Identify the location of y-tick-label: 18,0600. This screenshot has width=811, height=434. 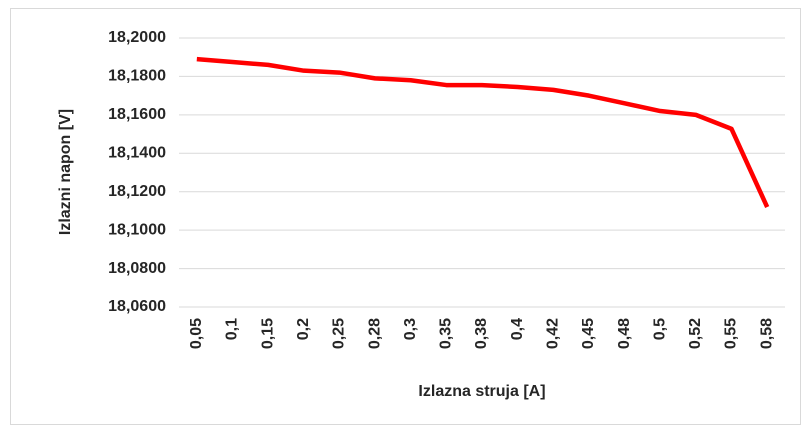
(137, 306).